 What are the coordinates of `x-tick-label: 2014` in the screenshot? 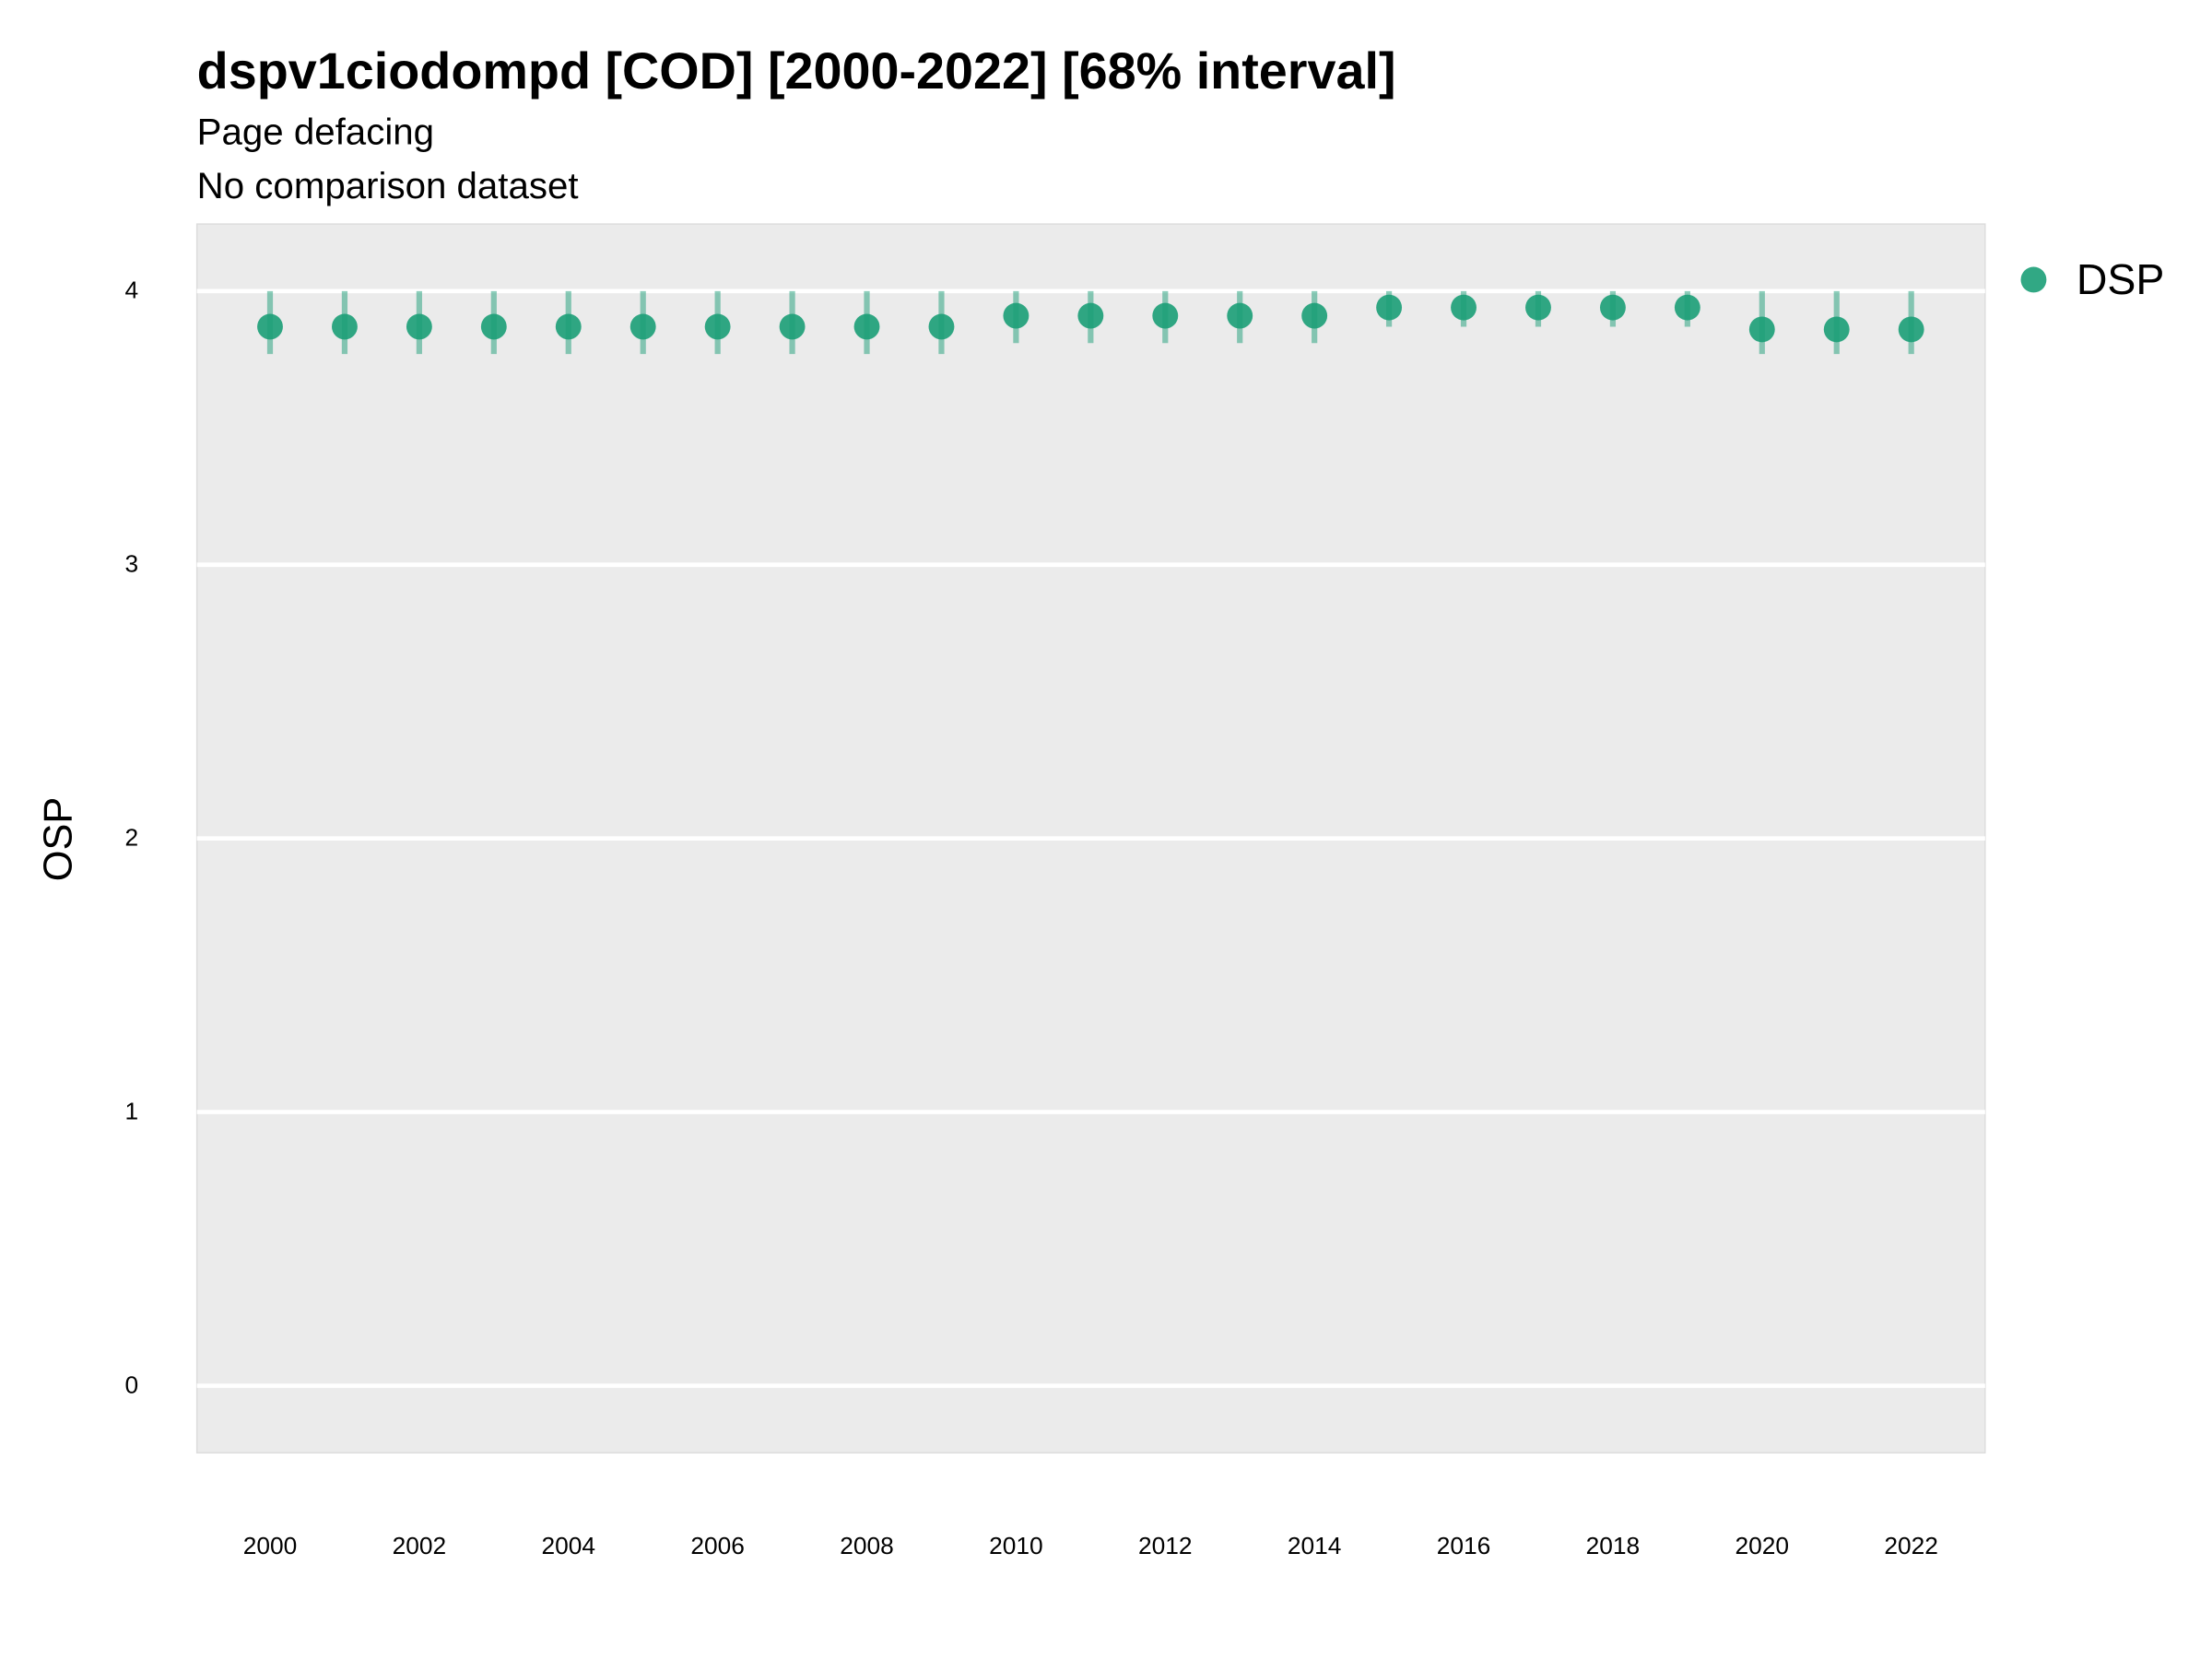 It's located at (1315, 1545).